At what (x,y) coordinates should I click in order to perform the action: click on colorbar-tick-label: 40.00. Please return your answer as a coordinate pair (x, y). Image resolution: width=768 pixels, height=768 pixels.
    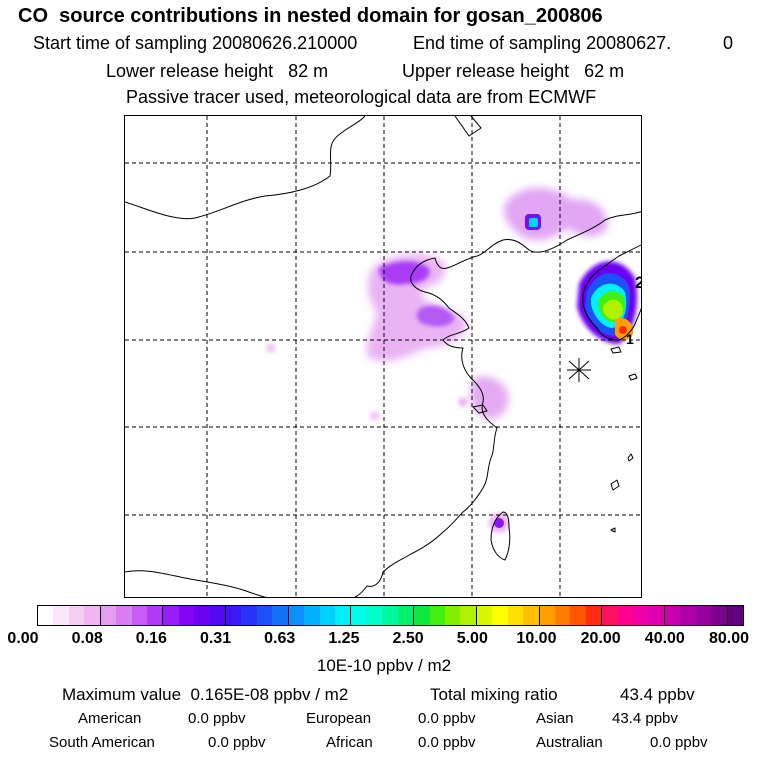
    Looking at the image, I should click on (664, 638).